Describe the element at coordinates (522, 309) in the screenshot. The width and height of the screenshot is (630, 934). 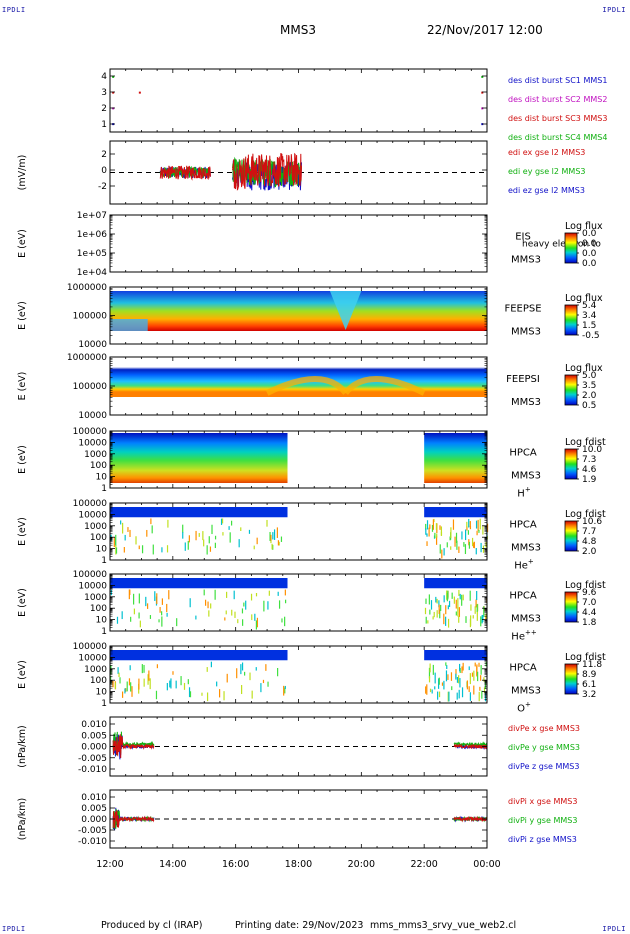
I see `instrument-label: FEEPSE` at that location.